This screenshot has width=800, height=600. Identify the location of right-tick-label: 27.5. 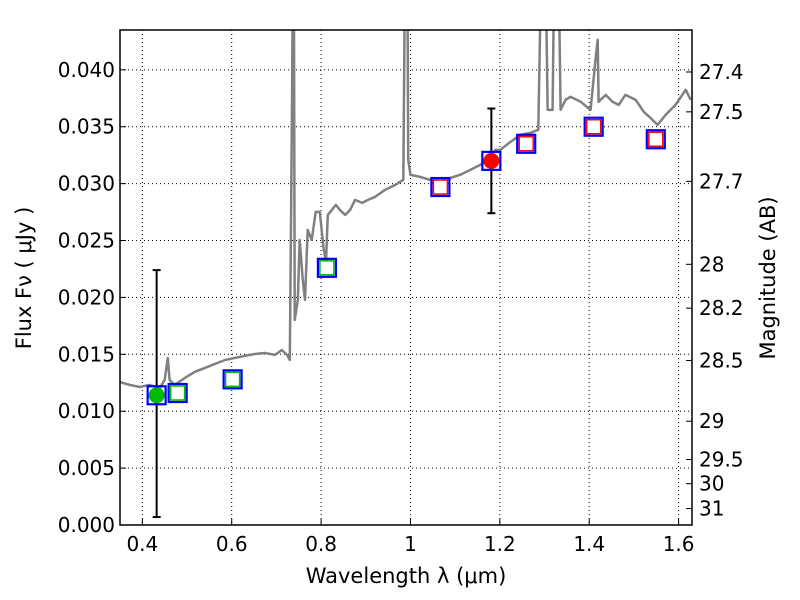
(721, 112).